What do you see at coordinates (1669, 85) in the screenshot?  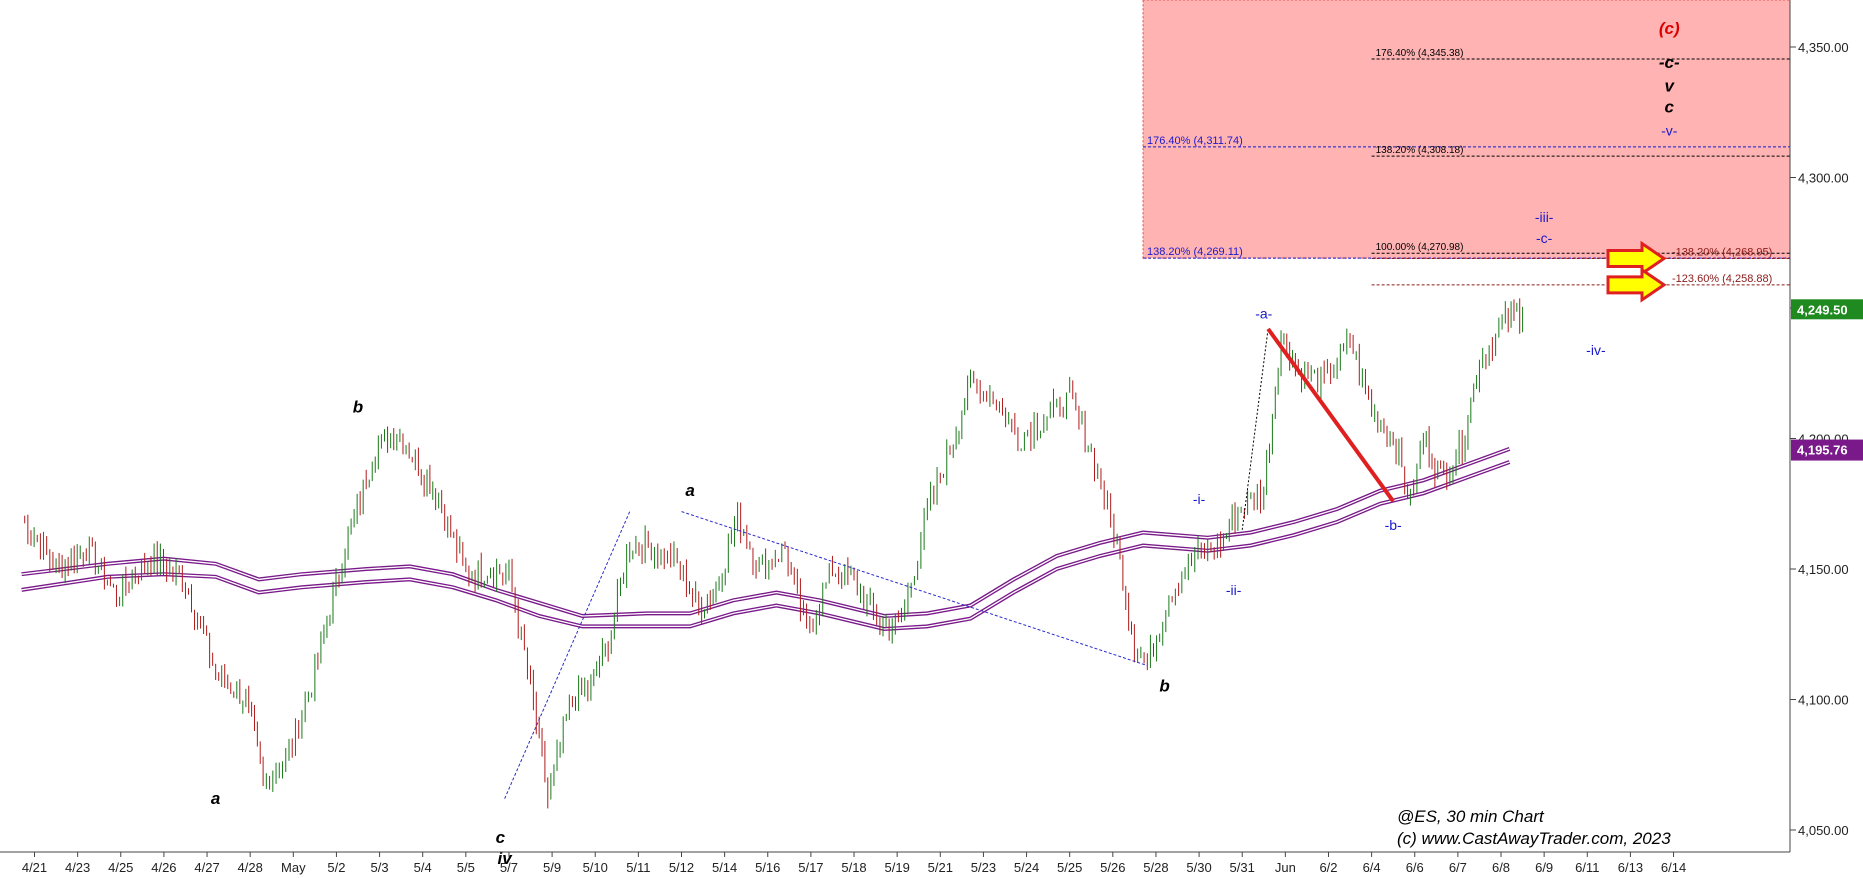 I see `wave-label: v` at bounding box center [1669, 85].